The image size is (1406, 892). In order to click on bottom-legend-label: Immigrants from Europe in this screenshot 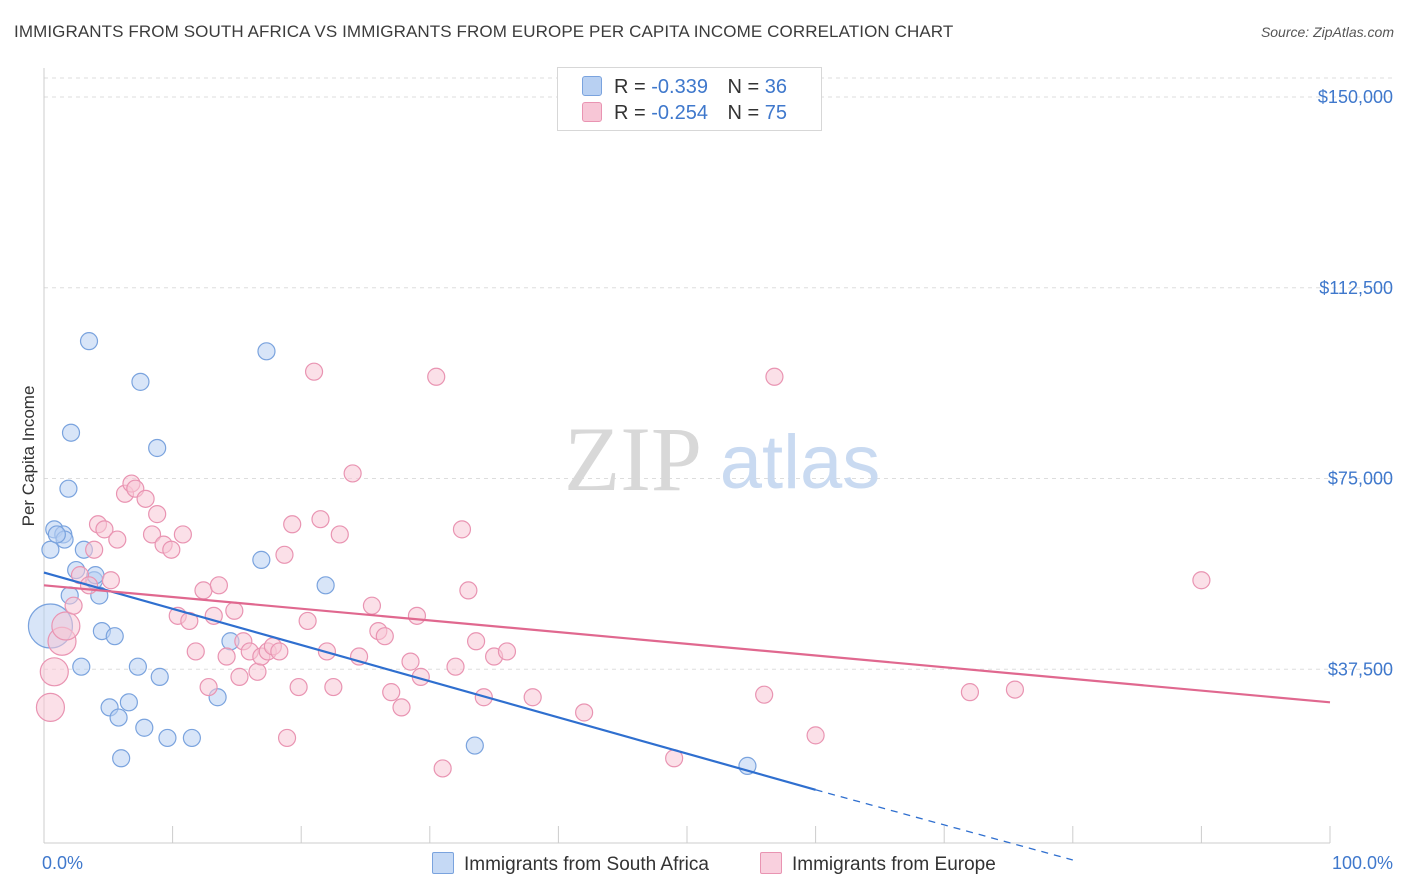, I will do `click(894, 864)`.